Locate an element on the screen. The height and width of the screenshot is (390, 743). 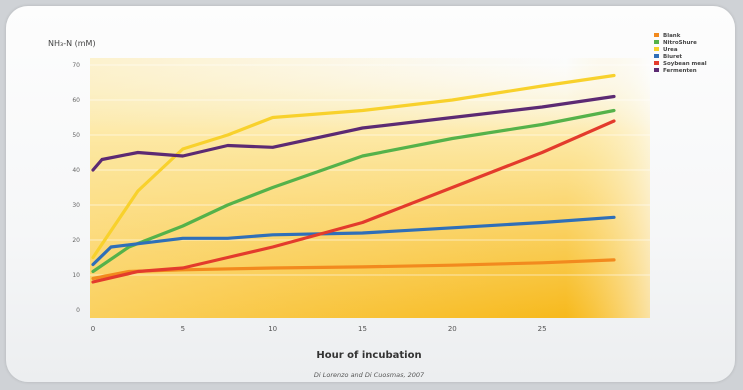
legend-swatch-soybean-meal is located at coordinates (656, 63).